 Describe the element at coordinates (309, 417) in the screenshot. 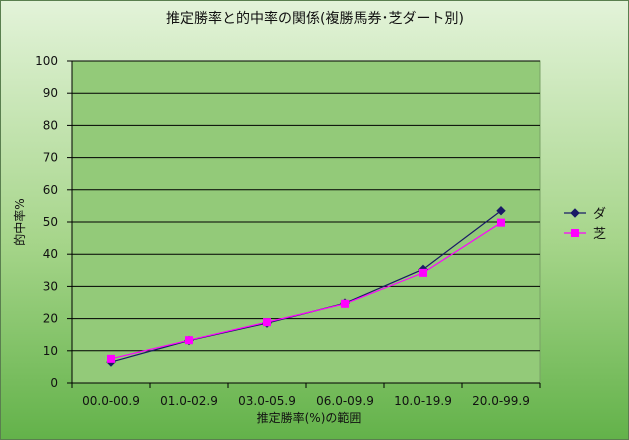

I see `x-axis-label: 推定勝率(%)の範囲` at that location.